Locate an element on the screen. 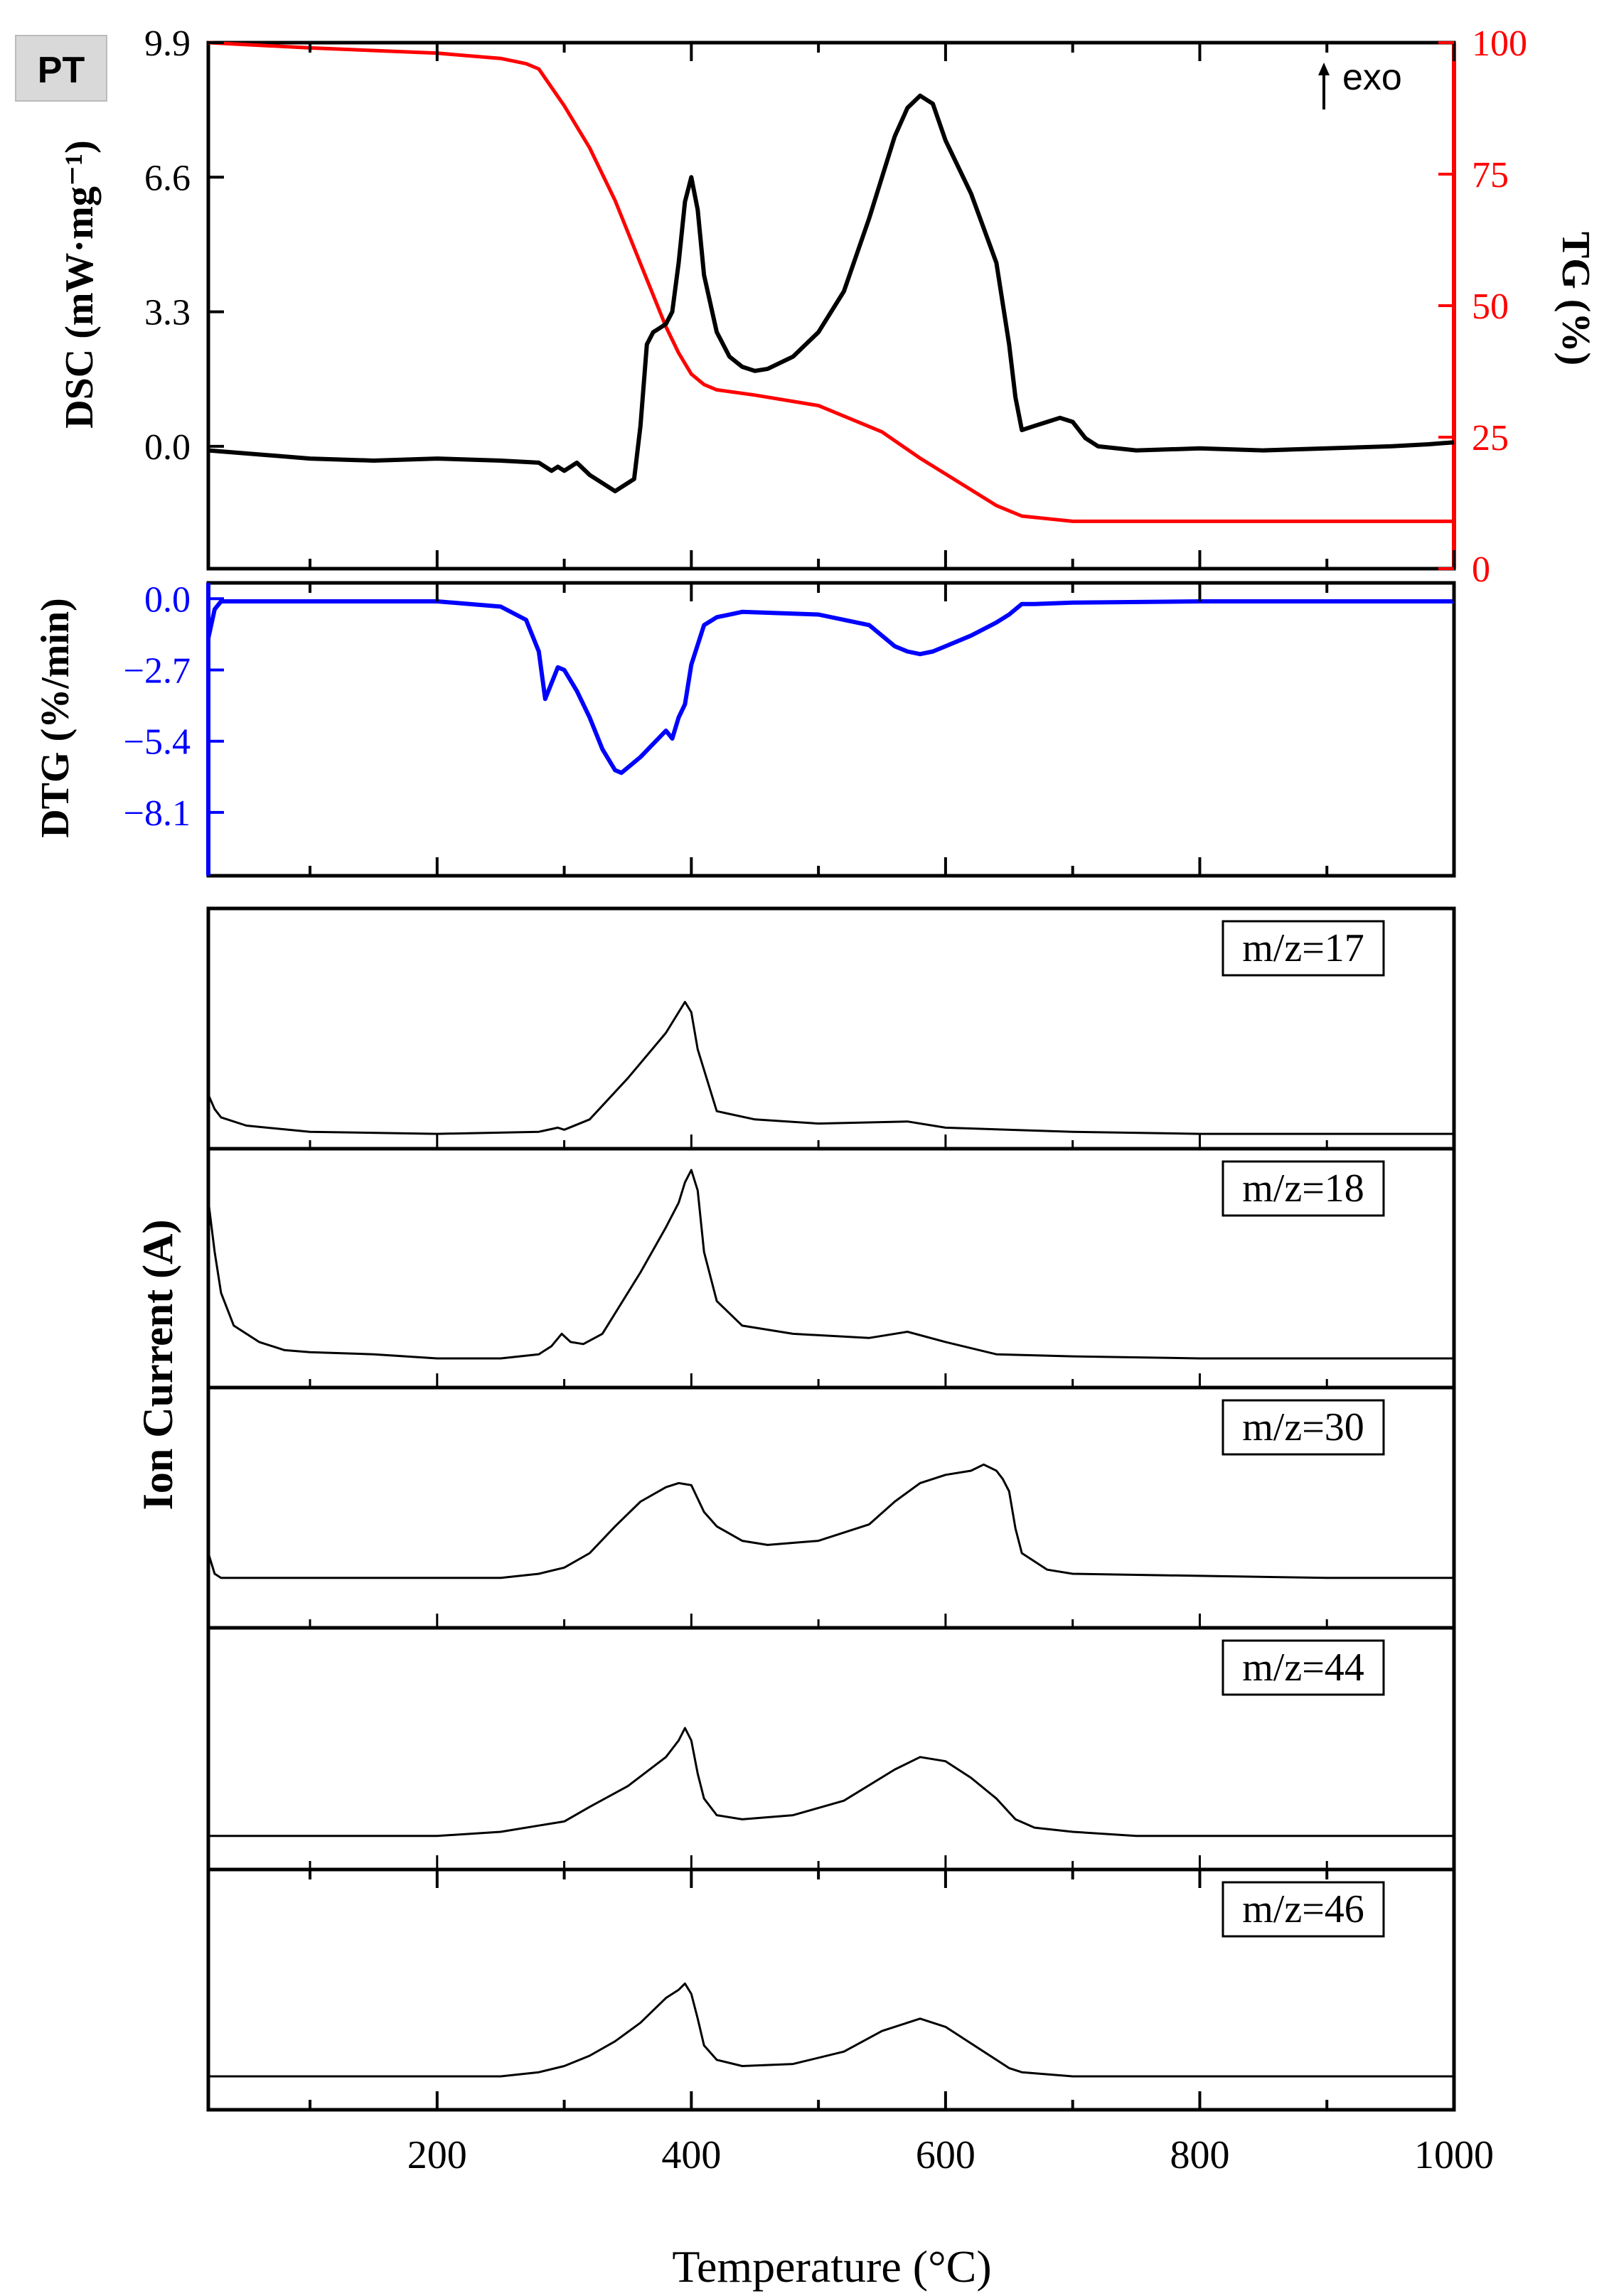  mz-label: m/z=46 is located at coordinates (1303, 1909).